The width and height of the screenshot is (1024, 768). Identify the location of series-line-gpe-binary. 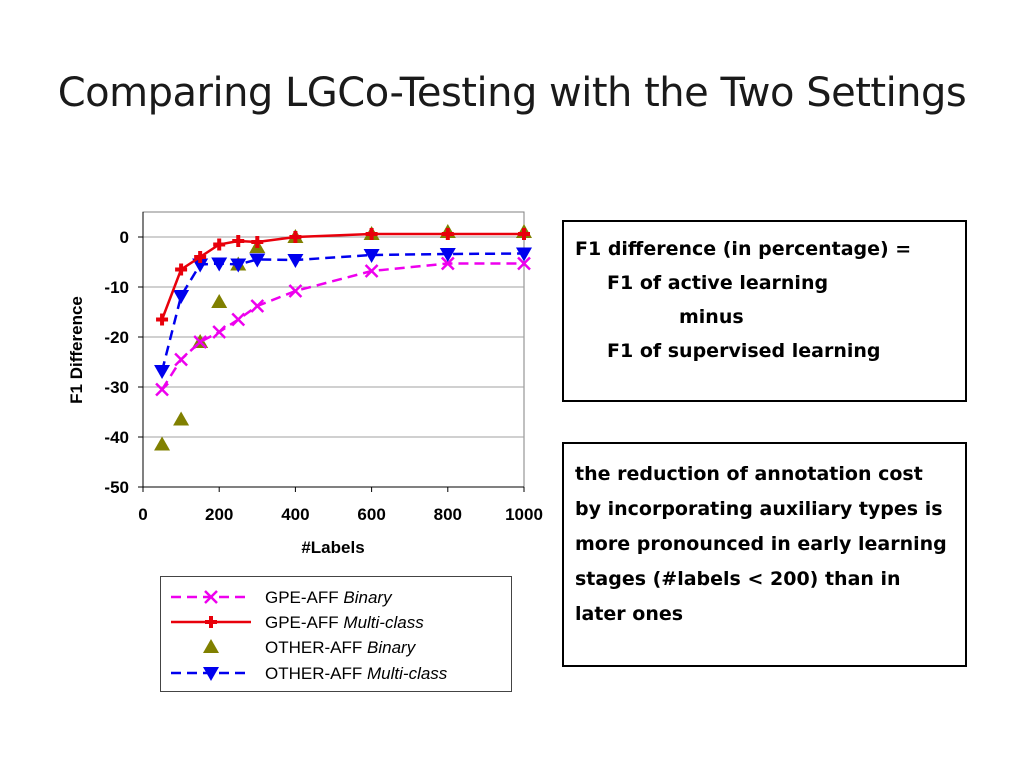
(342, 326).